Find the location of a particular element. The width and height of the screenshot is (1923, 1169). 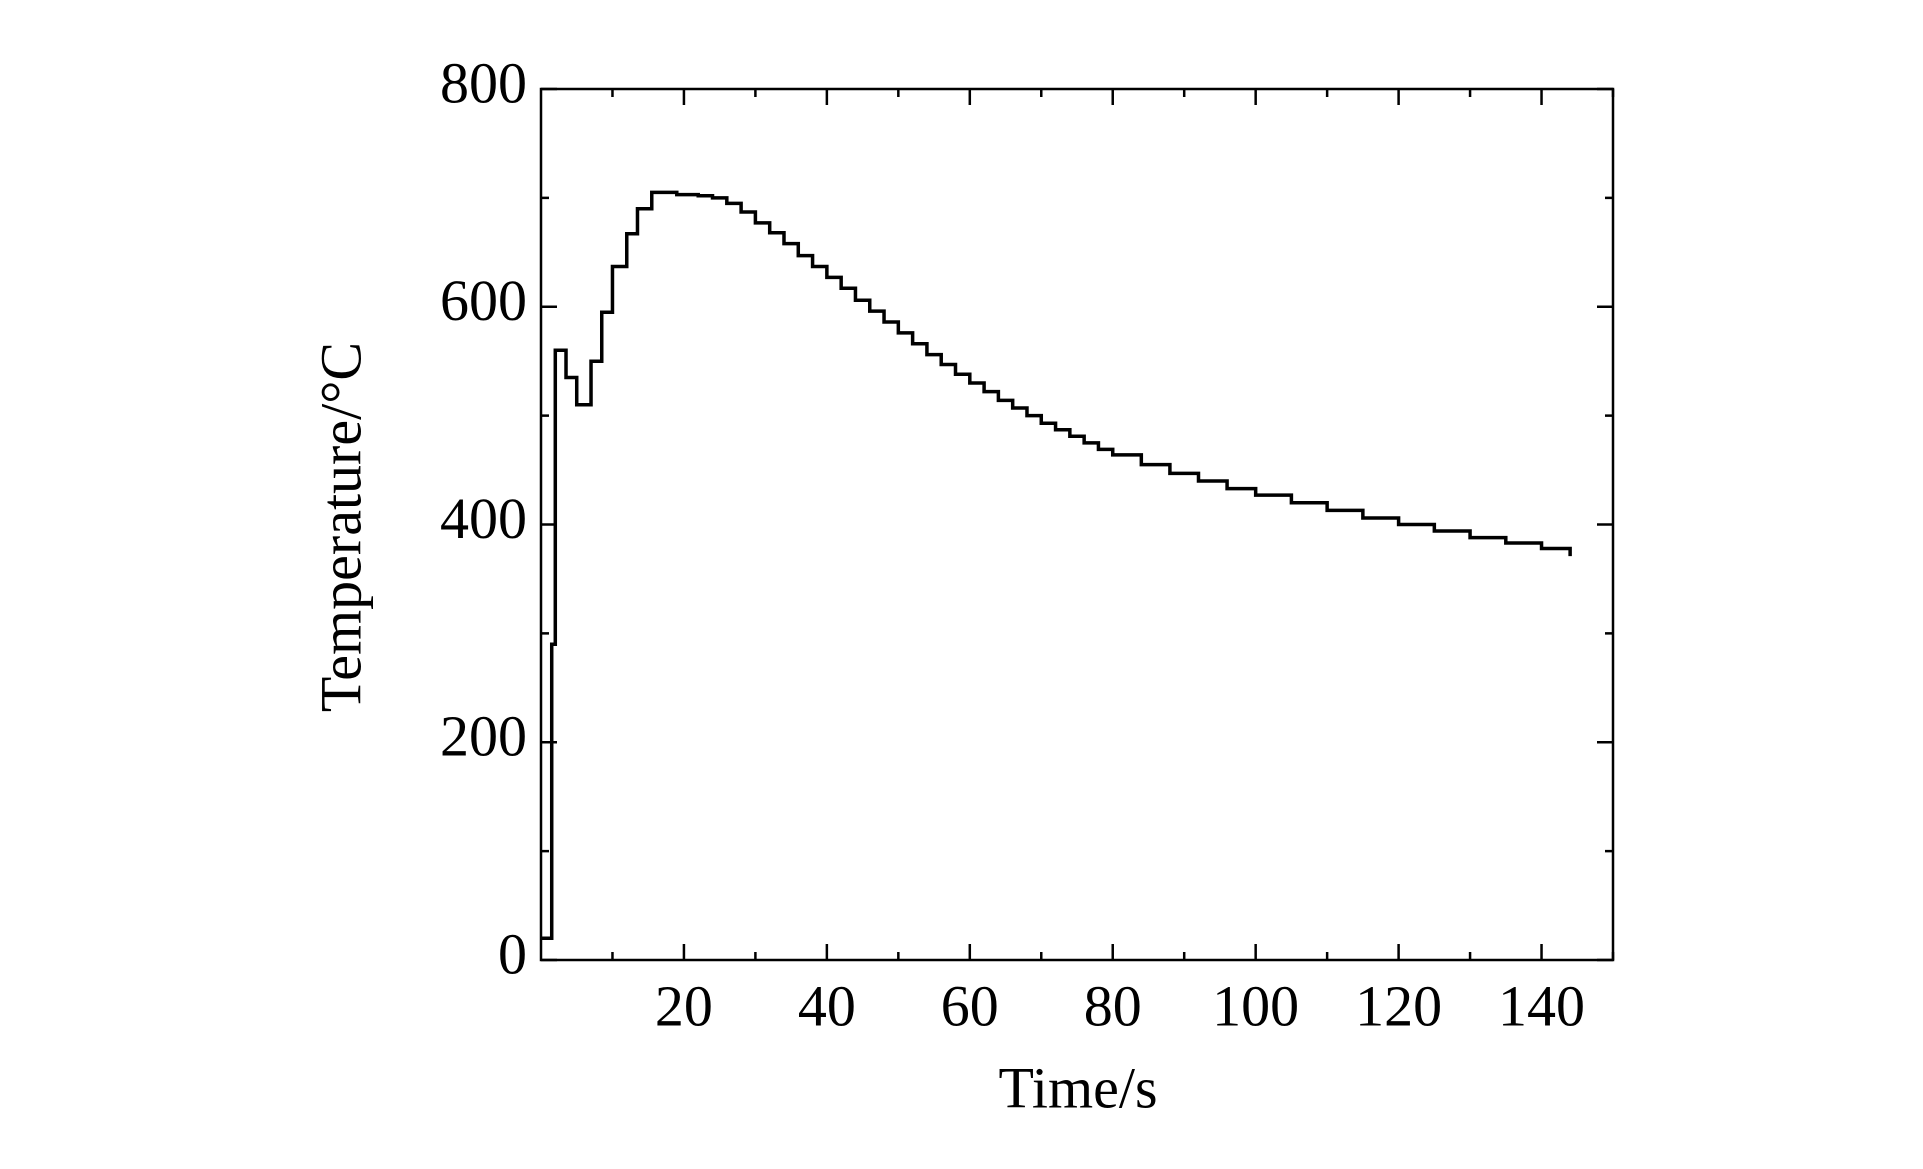

y-tick-label: 800 is located at coordinates (483, 82).